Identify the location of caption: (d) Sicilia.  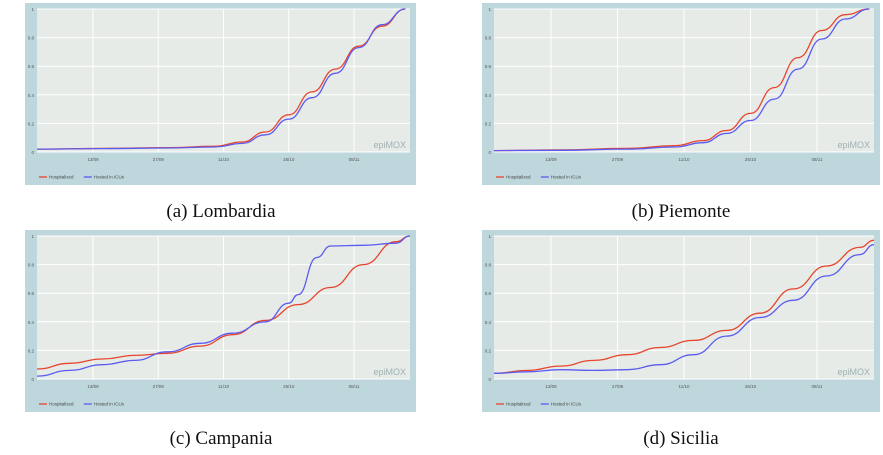
(681, 438).